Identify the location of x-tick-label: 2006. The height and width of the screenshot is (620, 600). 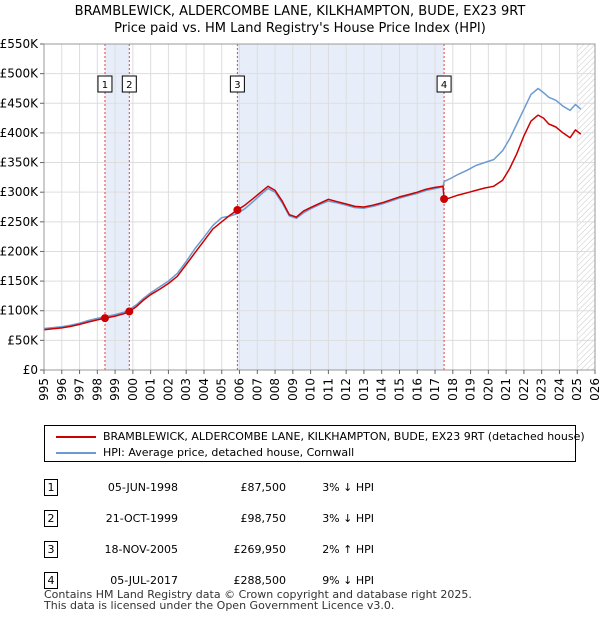
(240, 389).